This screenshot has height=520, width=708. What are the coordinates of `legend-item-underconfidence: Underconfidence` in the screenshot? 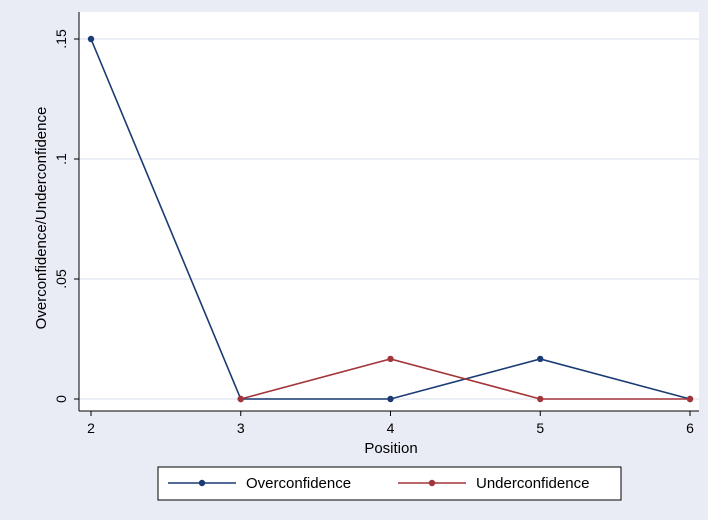 It's located at (493, 483).